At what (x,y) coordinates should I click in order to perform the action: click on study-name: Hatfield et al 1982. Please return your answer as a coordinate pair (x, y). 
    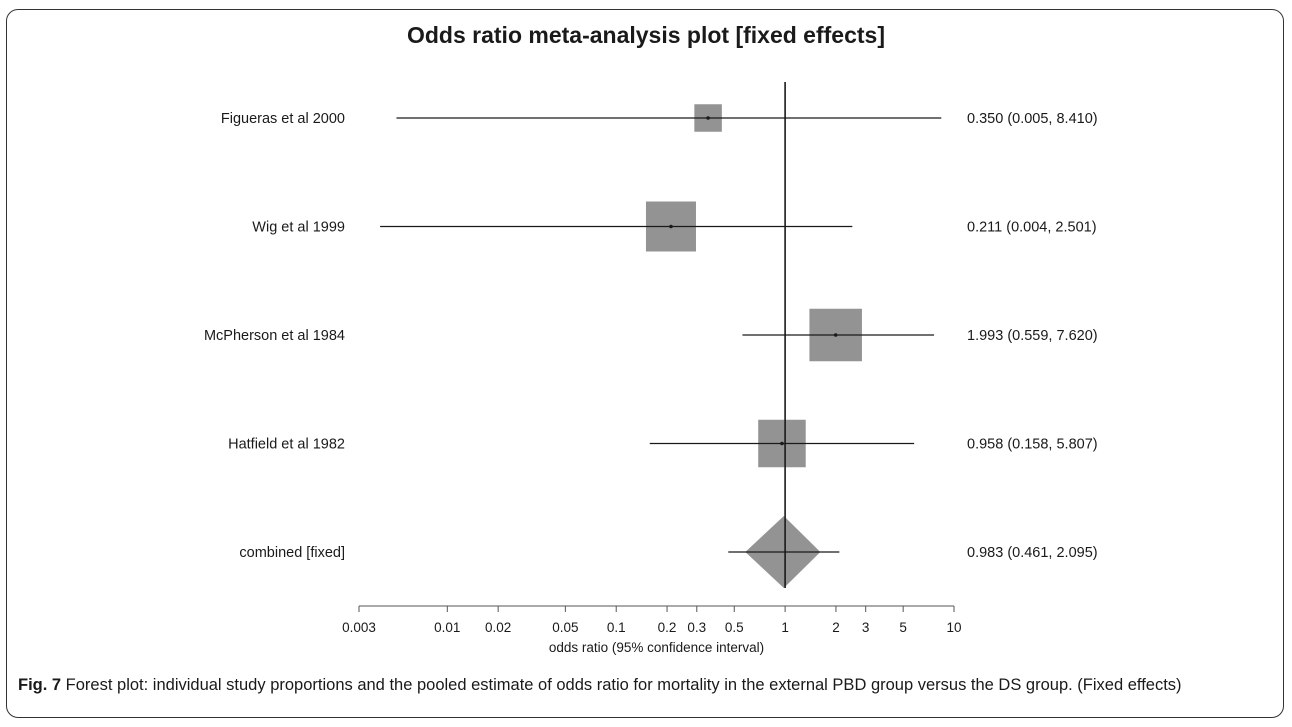
    Looking at the image, I should click on (286, 445).